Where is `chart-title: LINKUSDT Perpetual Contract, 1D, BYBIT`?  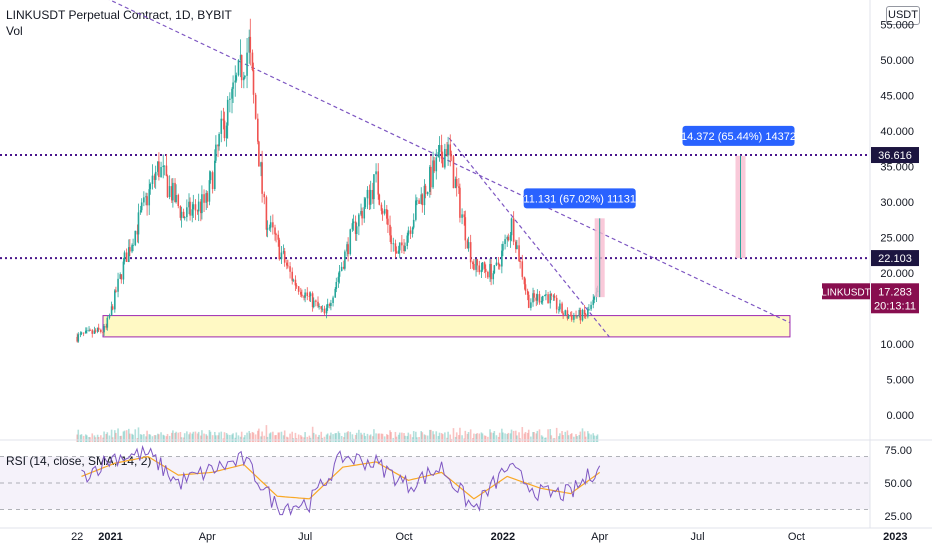
chart-title: LINKUSDT Perpetual Contract, 1D, BYBIT is located at coordinates (119, 15).